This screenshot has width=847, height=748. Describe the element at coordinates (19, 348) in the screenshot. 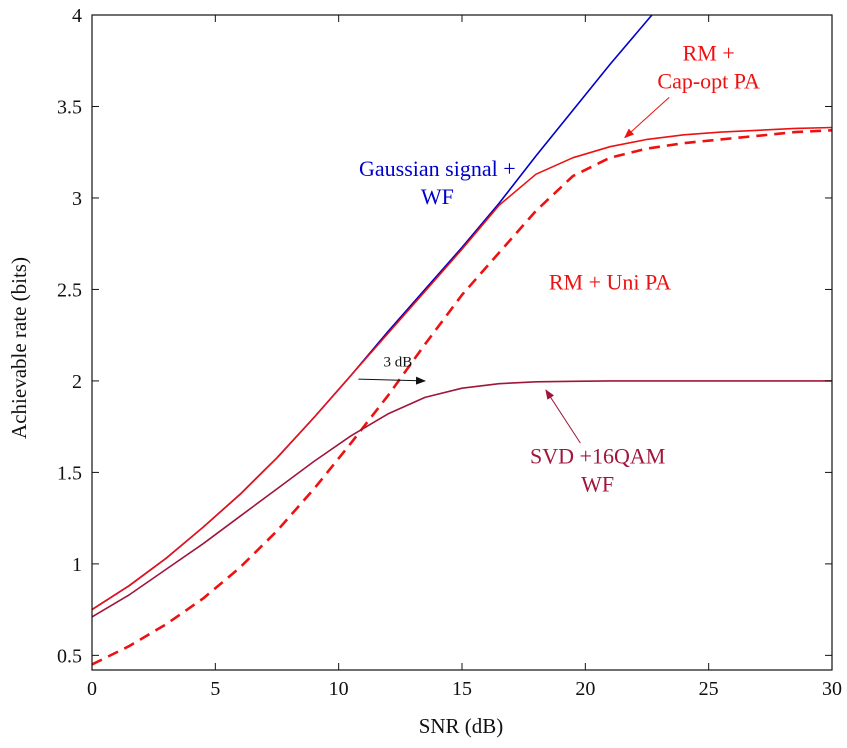

I see `y-axis-label: Achievable rate (bits)` at that location.